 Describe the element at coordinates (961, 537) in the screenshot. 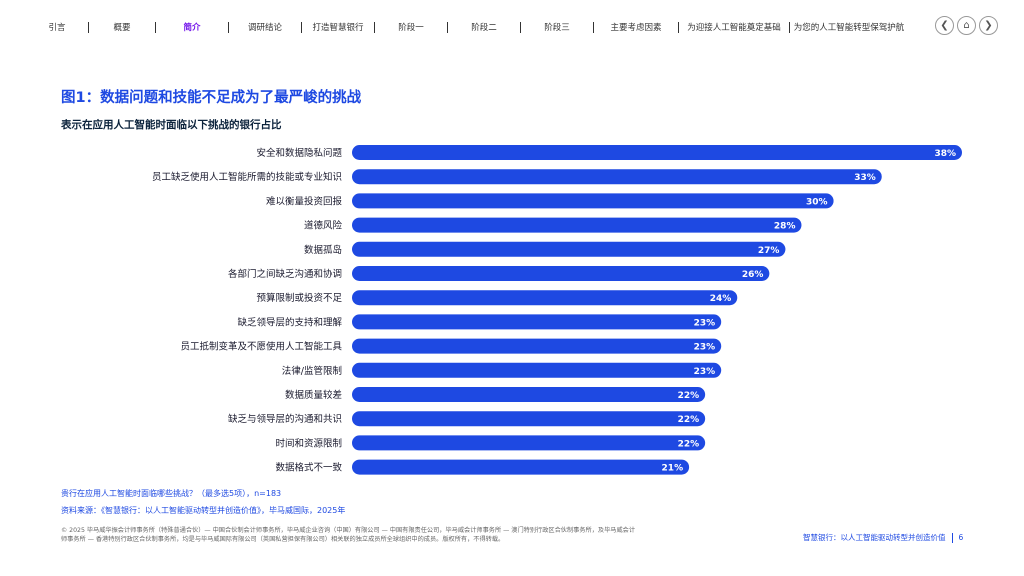

I see `page-number: 6` at that location.